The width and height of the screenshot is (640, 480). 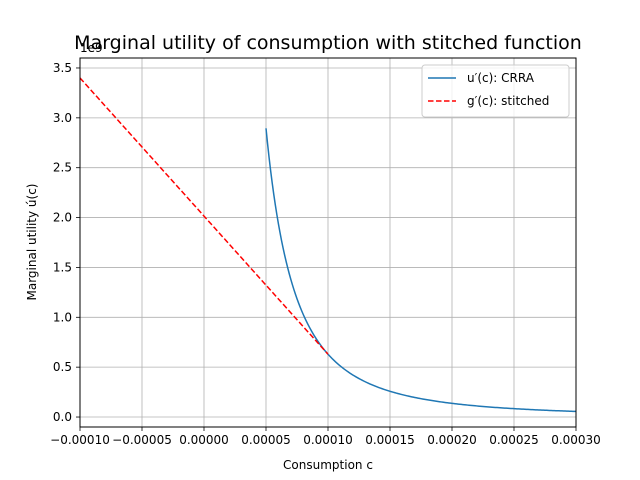 What do you see at coordinates (514, 440) in the screenshot?
I see `x-tick-label: 0.00025` at bounding box center [514, 440].